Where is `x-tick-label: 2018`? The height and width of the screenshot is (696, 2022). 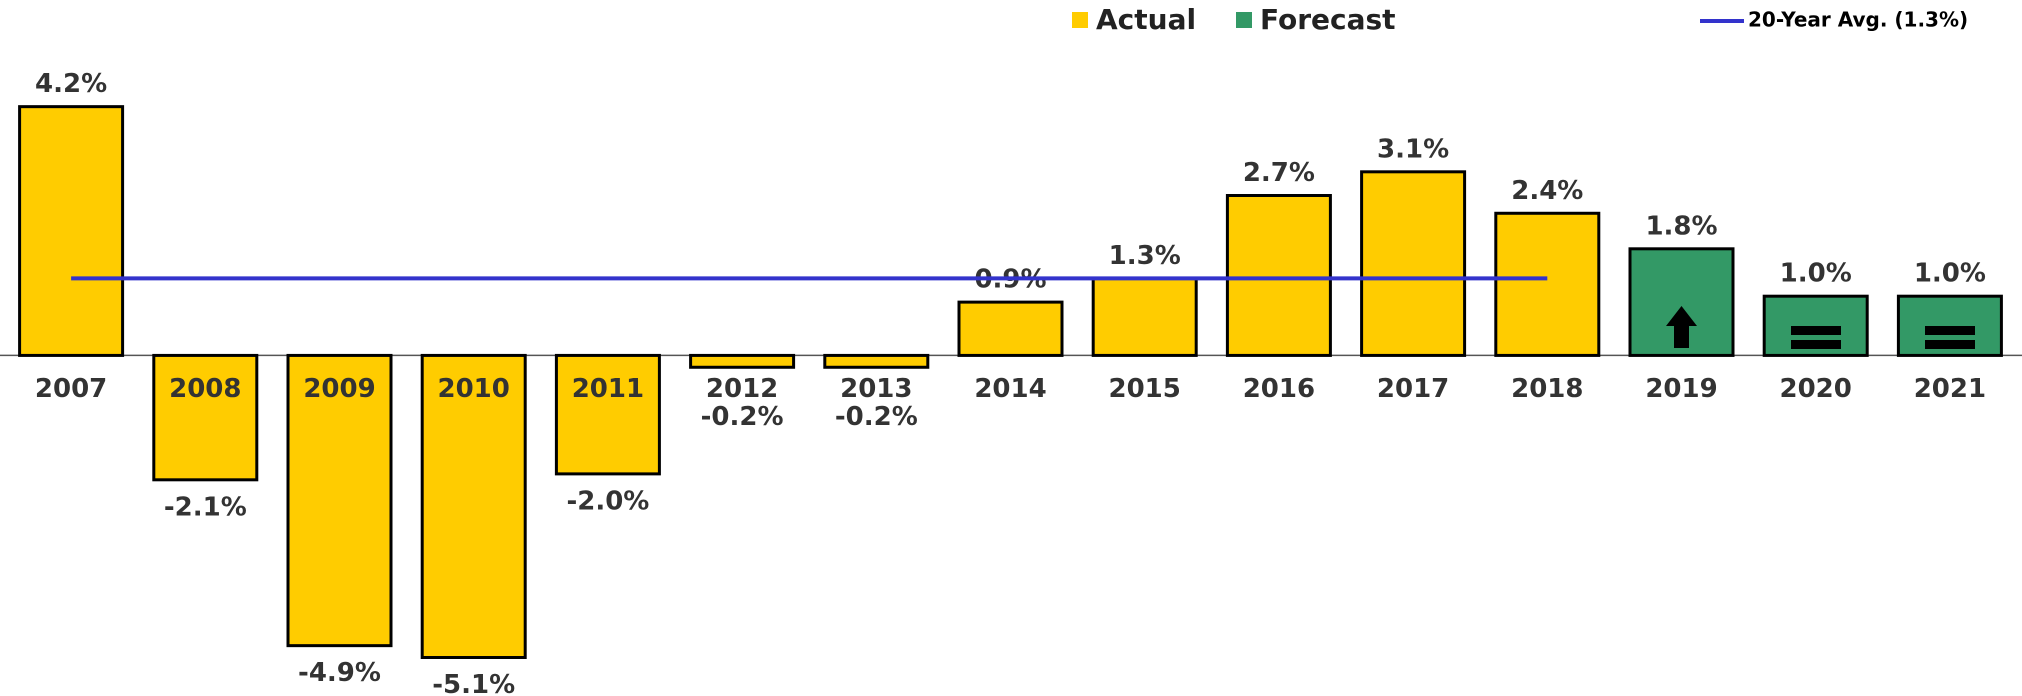 x-tick-label: 2018 is located at coordinates (1547, 389).